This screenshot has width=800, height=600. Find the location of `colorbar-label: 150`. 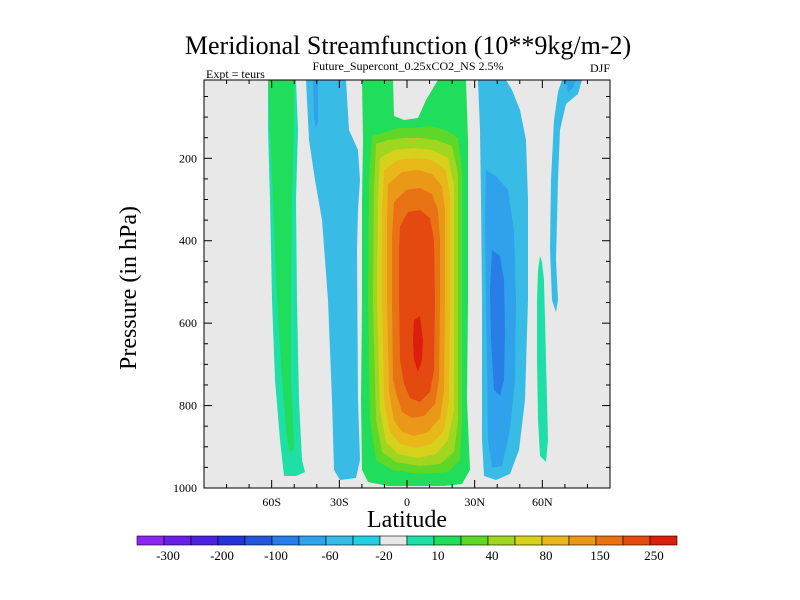

colorbar-label: 150 is located at coordinates (600, 555).